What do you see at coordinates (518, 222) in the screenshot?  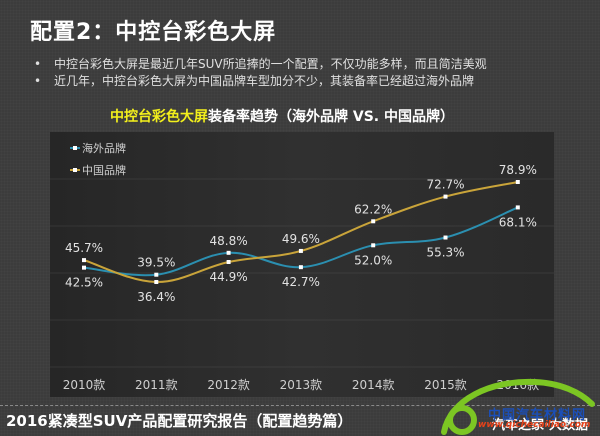 I see `data-value-label: 68.1%` at bounding box center [518, 222].